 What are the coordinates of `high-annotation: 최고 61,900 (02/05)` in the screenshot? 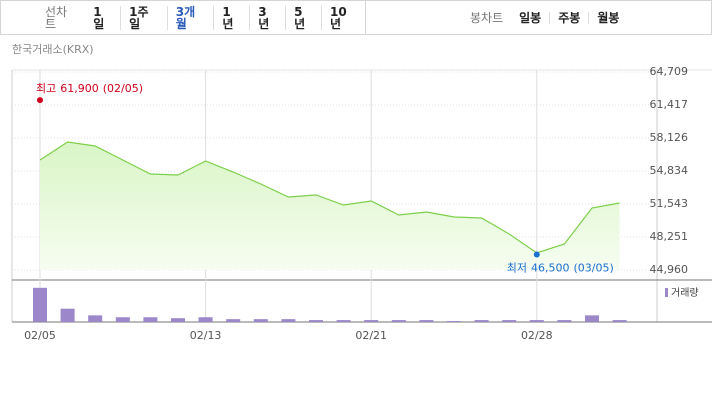 It's located at (89, 88).